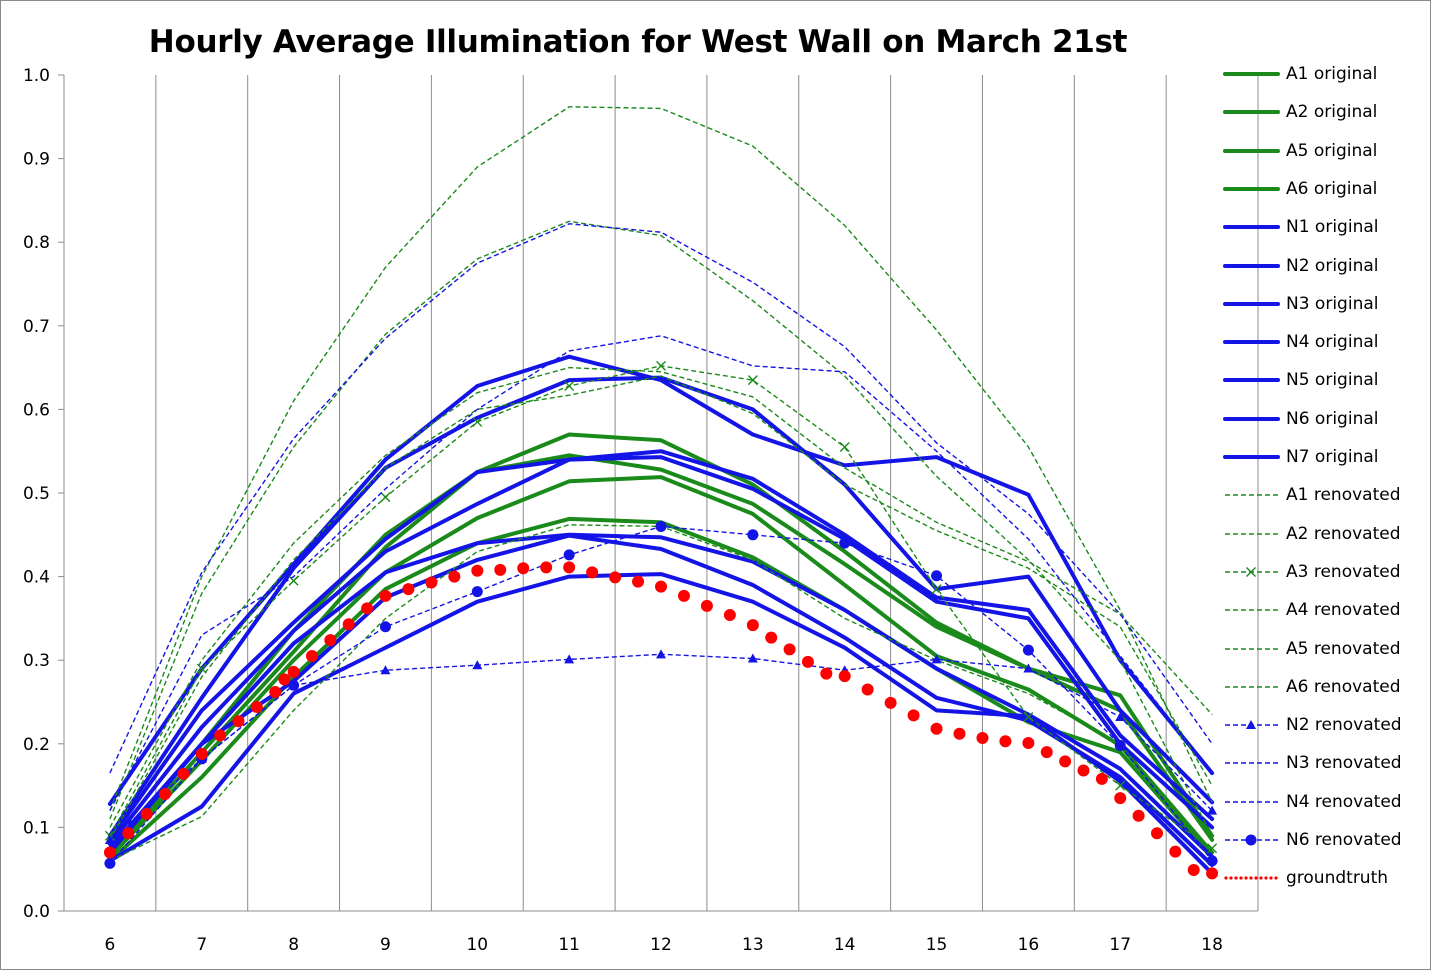 The height and width of the screenshot is (970, 1431). I want to click on legend-item-a1-renovated: A1 renovated, so click(1311, 495).